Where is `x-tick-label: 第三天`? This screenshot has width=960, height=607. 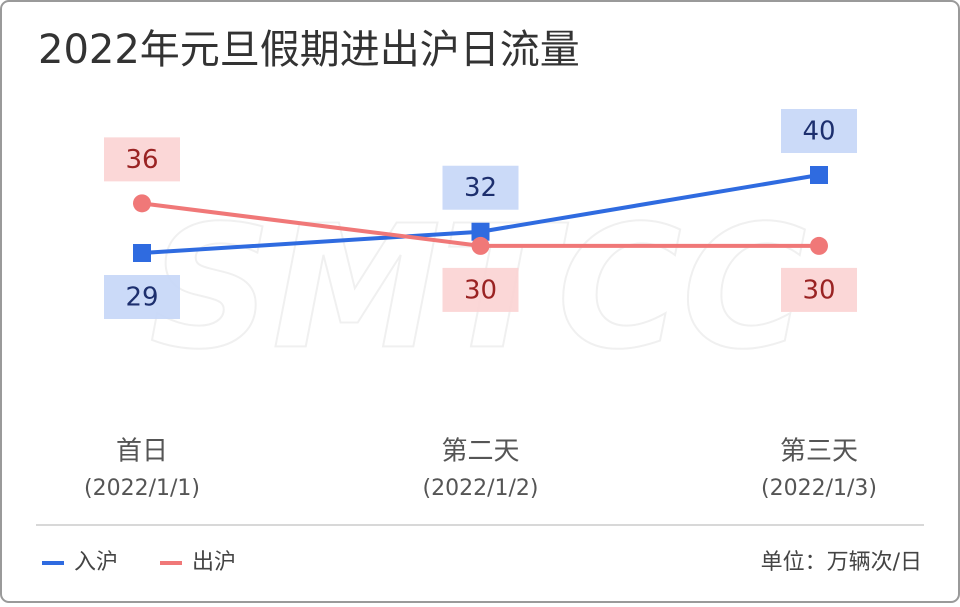
x-tick-label: 第三天 is located at coordinates (819, 452).